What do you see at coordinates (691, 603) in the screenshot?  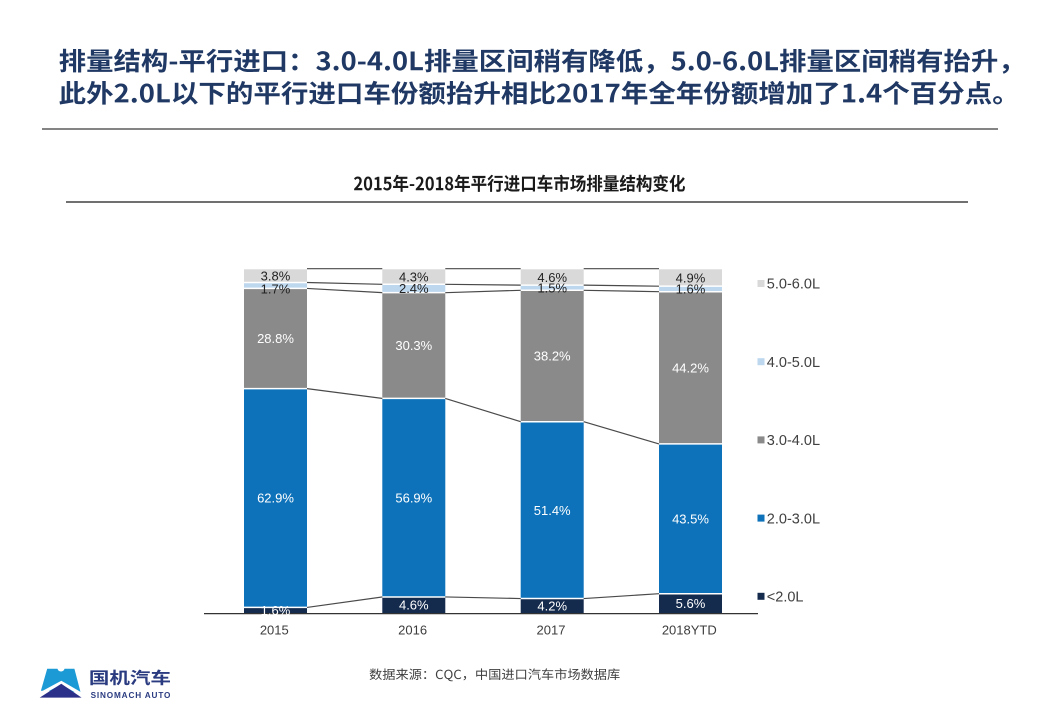 I see `svg-text: 5.6%` at bounding box center [691, 603].